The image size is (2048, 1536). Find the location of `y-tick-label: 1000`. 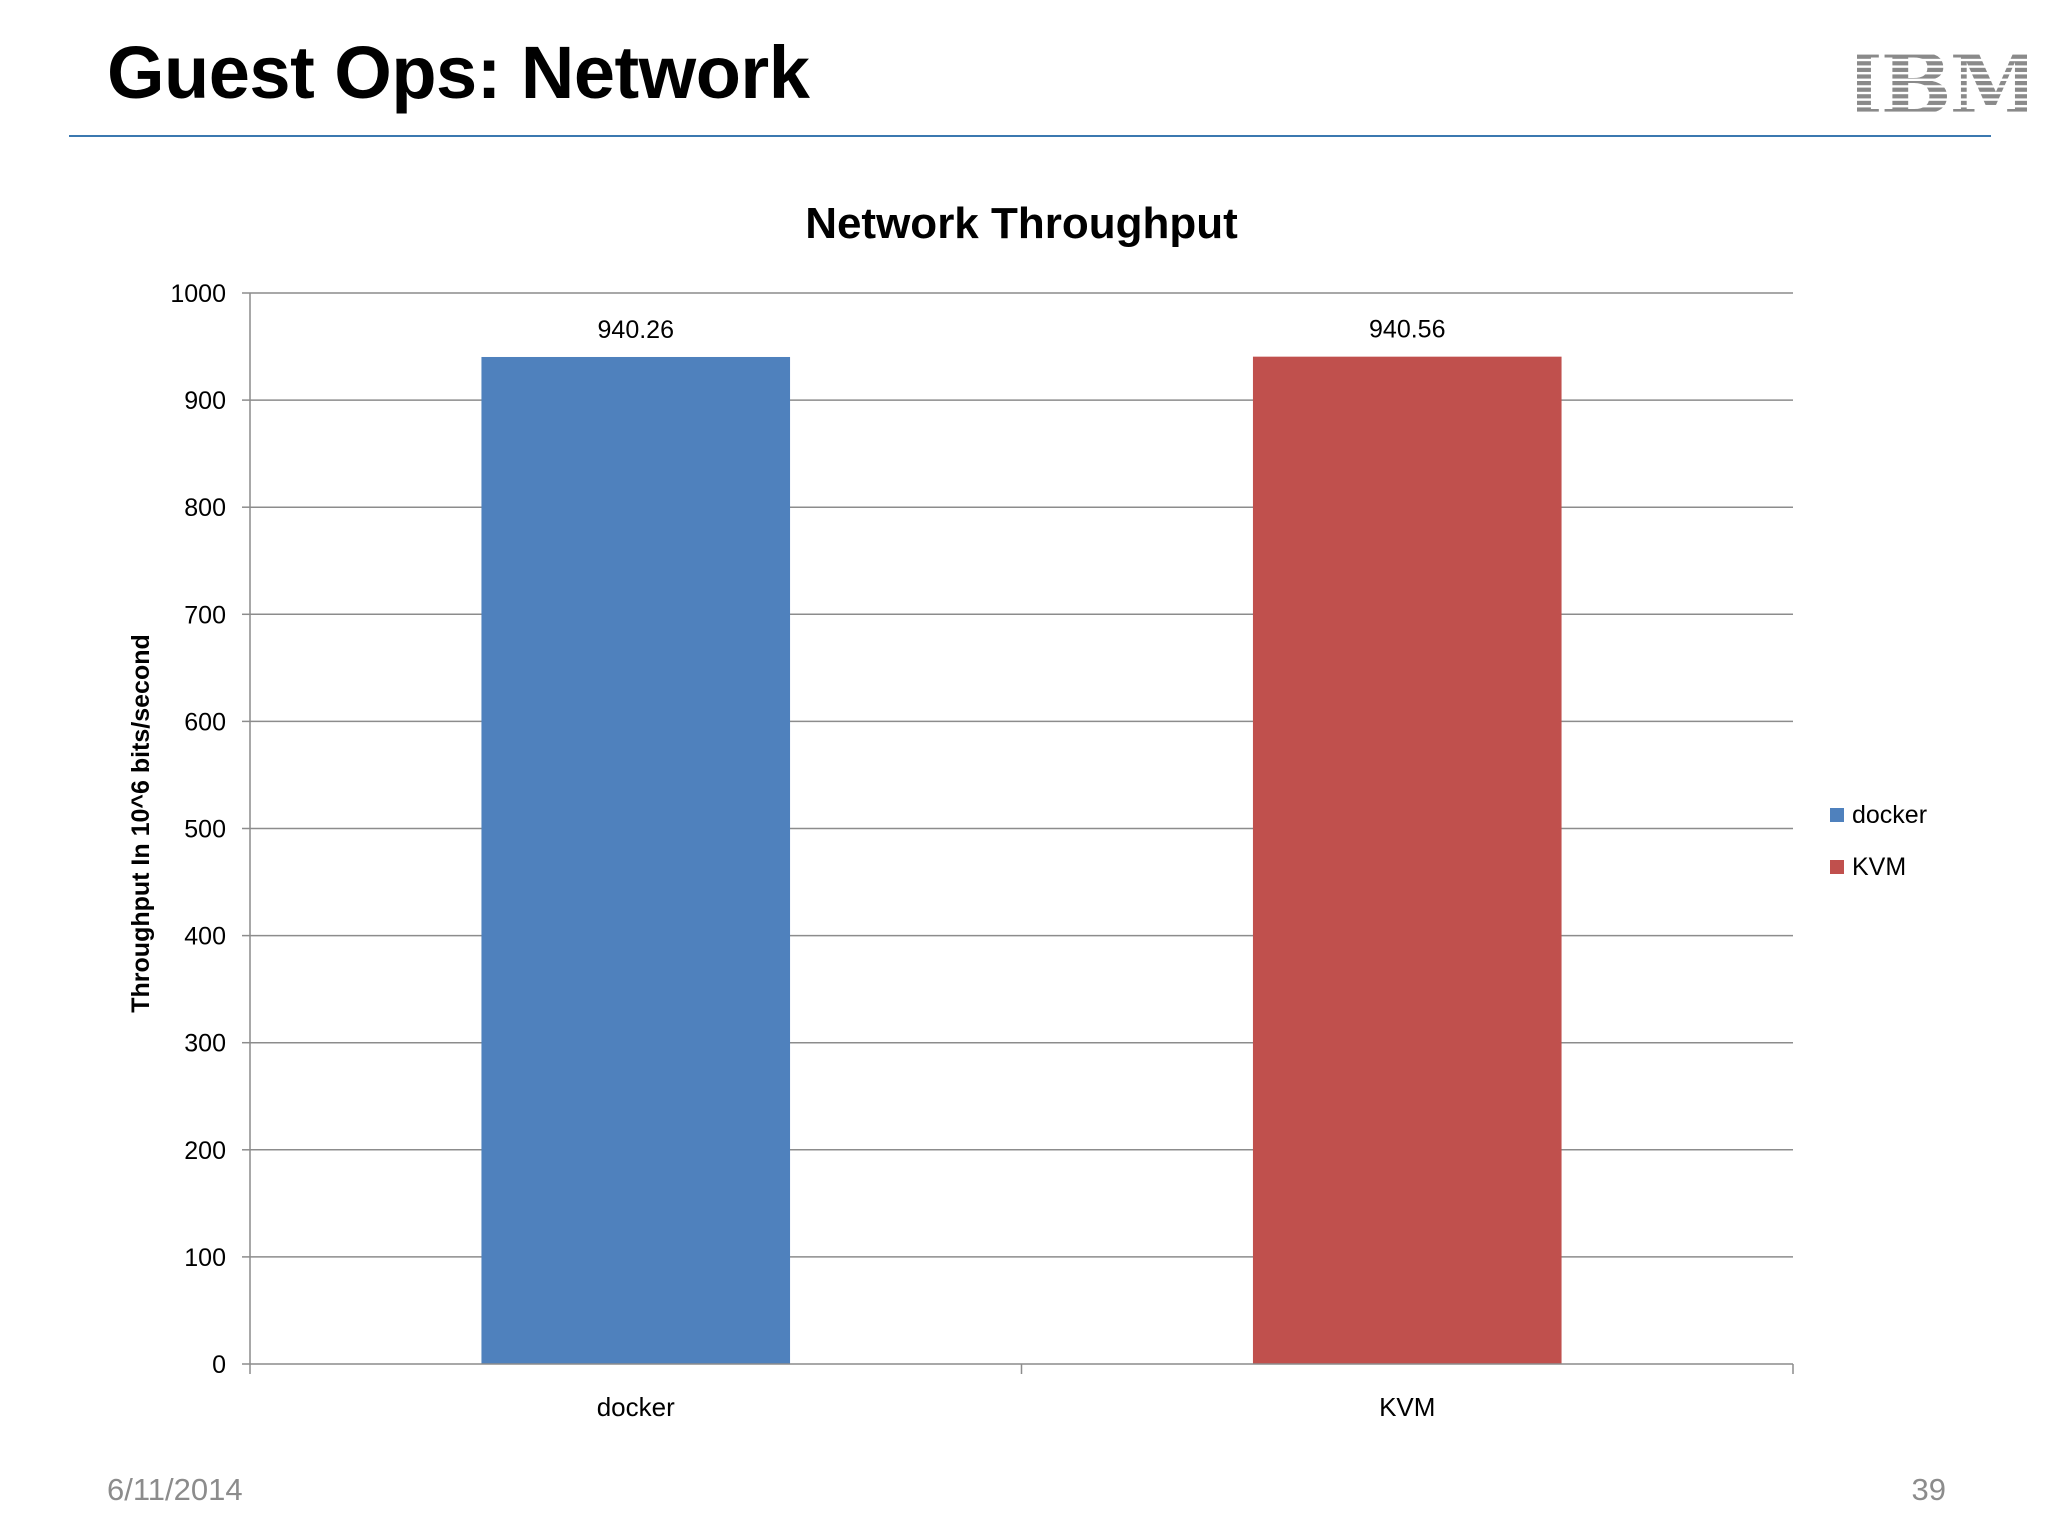

y-tick-label: 1000 is located at coordinates (198, 294).